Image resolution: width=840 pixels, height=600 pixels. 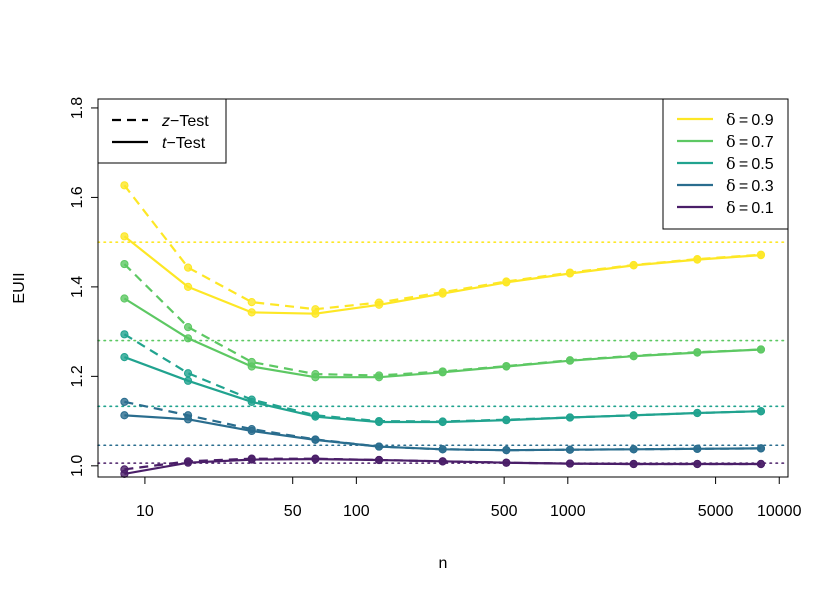 What do you see at coordinates (504, 511) in the screenshot?
I see `x-tick-label: 500` at bounding box center [504, 511].